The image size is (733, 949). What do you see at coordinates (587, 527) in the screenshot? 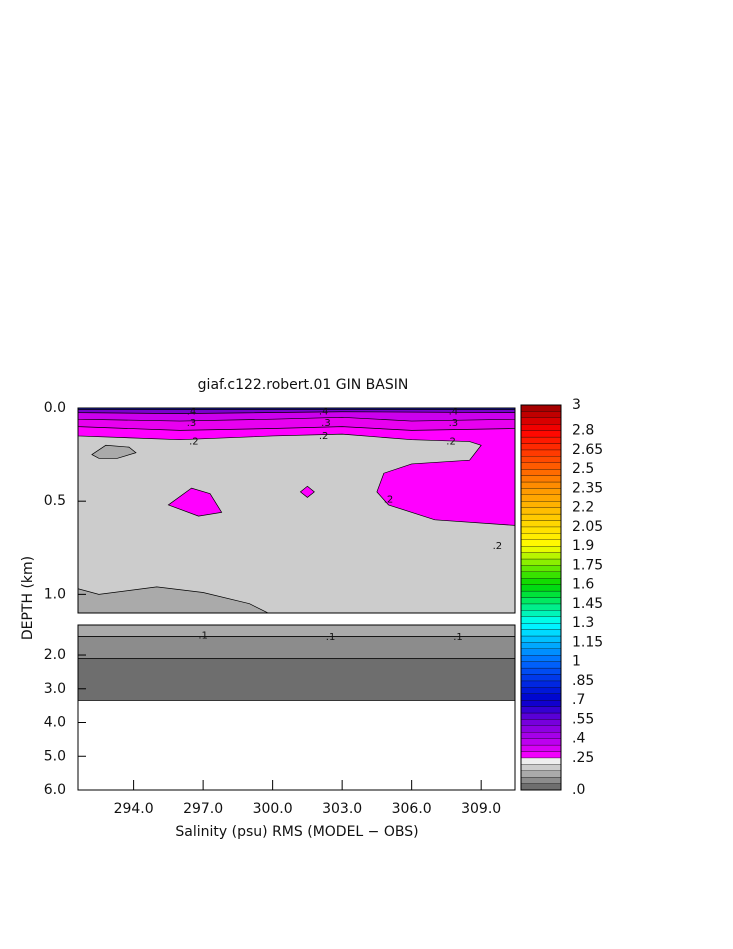
I see `colorbar-tick-label: 2.05` at bounding box center [587, 527].